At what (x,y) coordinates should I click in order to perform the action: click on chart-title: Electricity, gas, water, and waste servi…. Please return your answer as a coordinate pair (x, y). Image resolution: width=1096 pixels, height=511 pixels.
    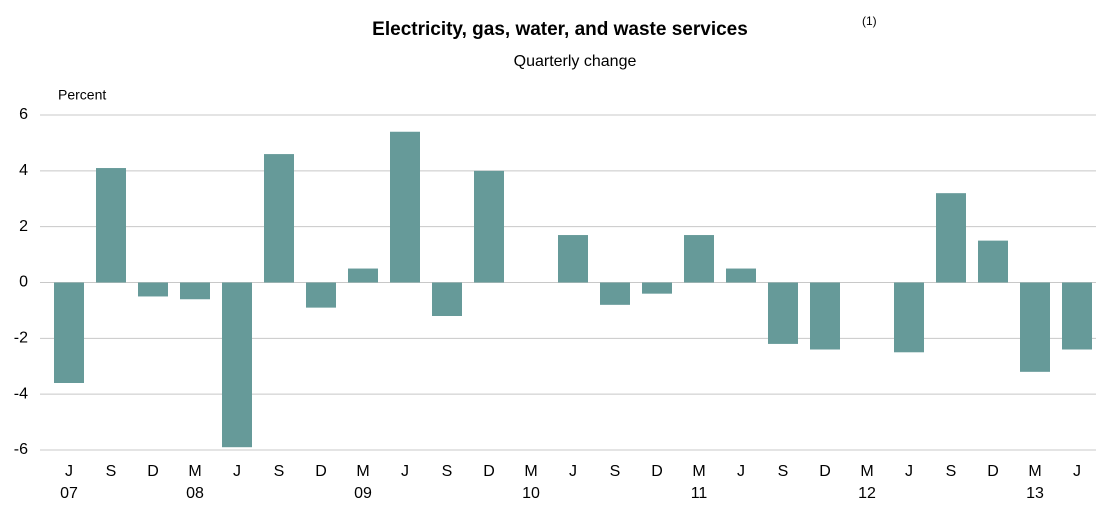
    Looking at the image, I should click on (560, 29).